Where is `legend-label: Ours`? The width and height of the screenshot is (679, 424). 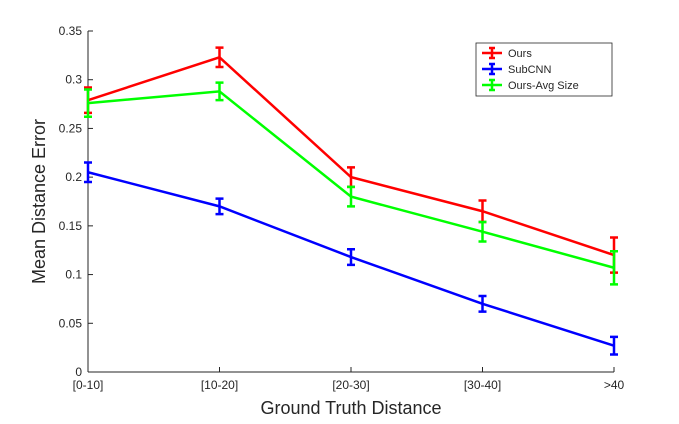 legend-label: Ours is located at coordinates (520, 54).